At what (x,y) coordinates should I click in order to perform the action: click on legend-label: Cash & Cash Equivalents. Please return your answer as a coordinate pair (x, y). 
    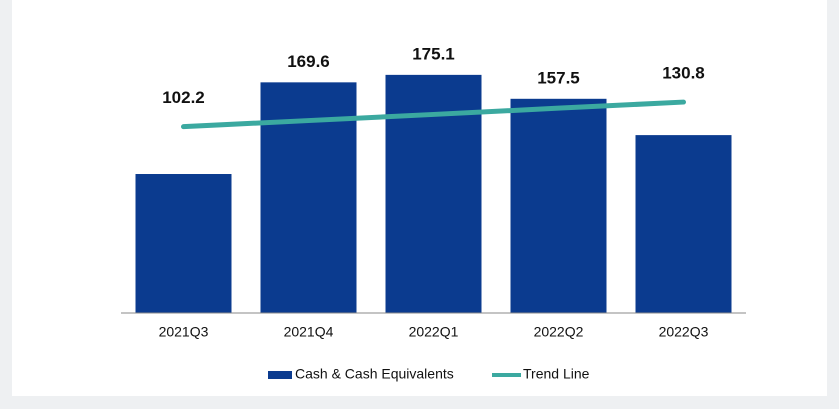
    Looking at the image, I should click on (374, 374).